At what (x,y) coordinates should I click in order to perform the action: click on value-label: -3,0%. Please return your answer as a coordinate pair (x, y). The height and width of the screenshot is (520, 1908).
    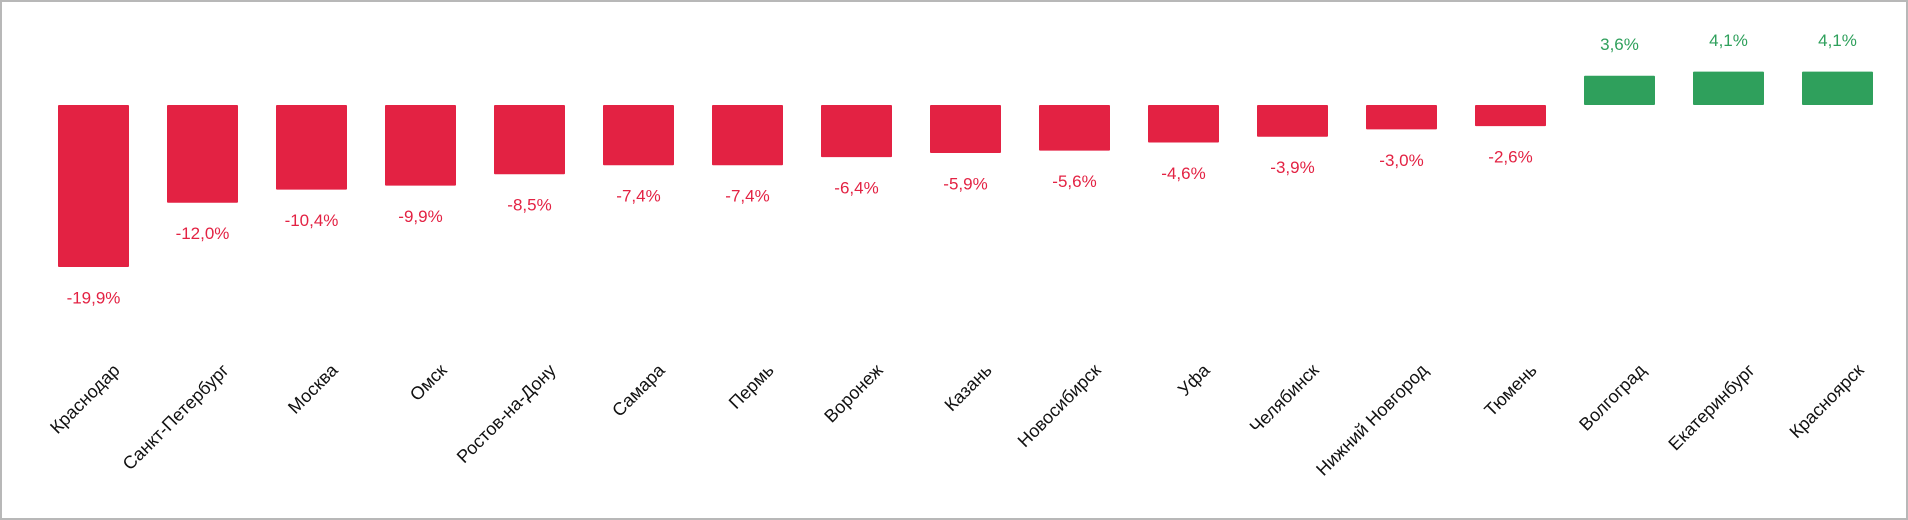
    Looking at the image, I should click on (1401, 160).